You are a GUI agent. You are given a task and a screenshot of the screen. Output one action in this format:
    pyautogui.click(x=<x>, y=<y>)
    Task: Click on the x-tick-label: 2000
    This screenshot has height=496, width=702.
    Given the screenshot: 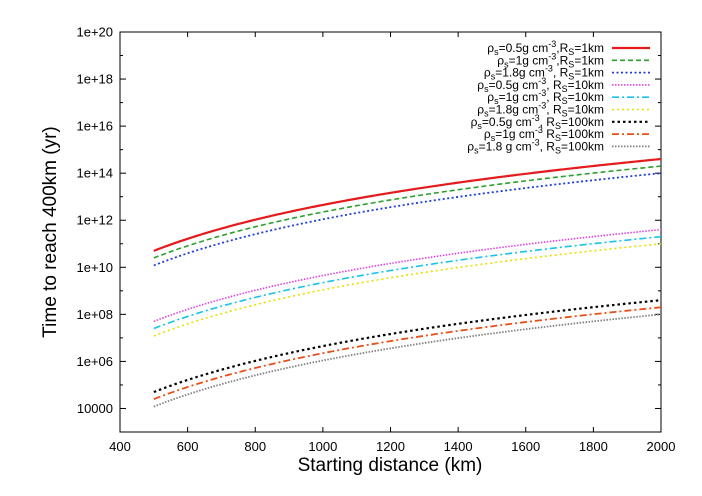 What is the action you would take?
    pyautogui.click(x=661, y=446)
    